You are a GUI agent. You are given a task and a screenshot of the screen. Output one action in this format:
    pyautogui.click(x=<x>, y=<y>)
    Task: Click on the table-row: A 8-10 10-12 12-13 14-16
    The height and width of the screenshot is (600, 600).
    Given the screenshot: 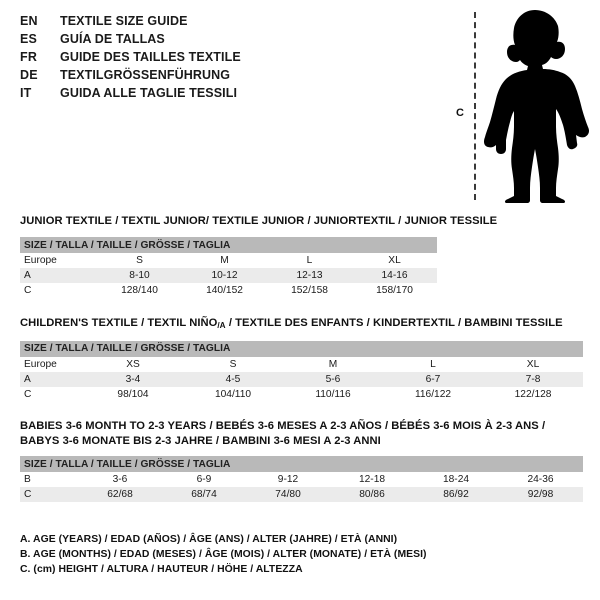 What is the action you would take?
    pyautogui.click(x=229, y=275)
    